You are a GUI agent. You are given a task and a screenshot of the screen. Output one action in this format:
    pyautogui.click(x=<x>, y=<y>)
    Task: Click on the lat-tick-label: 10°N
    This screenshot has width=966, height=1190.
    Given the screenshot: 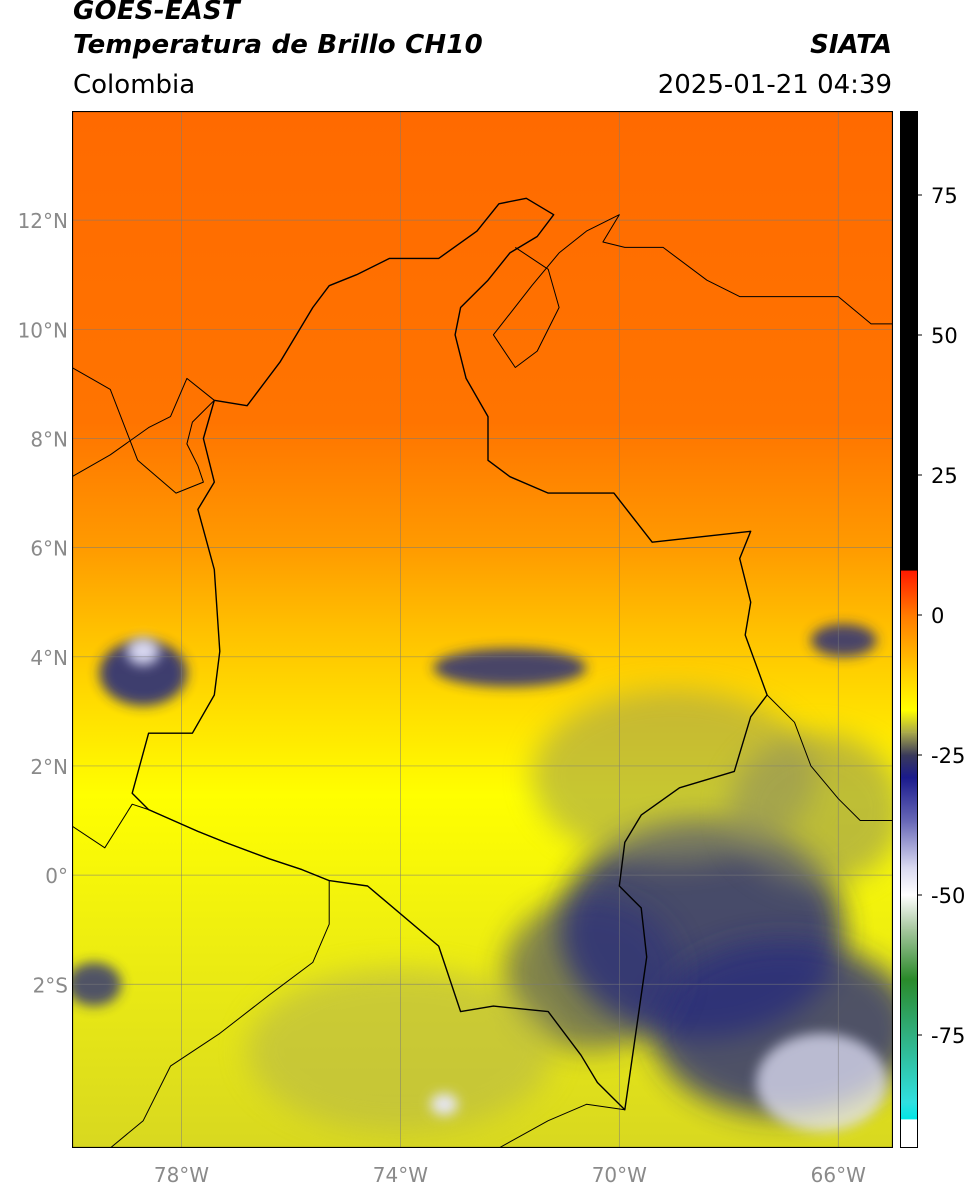 What is the action you would take?
    pyautogui.click(x=43, y=330)
    